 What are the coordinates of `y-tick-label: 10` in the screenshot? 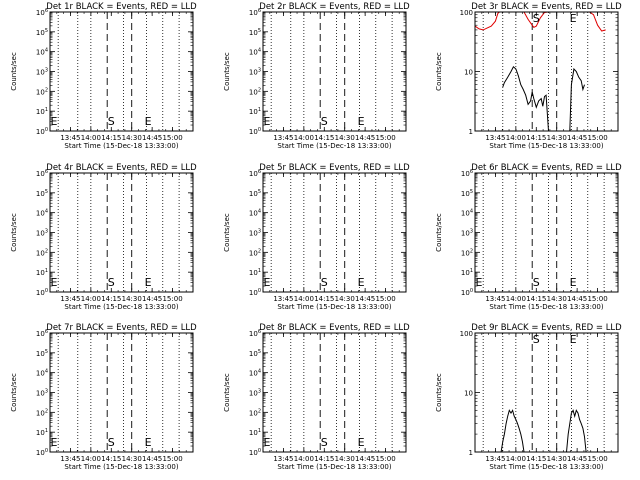 It's located at (468, 394).